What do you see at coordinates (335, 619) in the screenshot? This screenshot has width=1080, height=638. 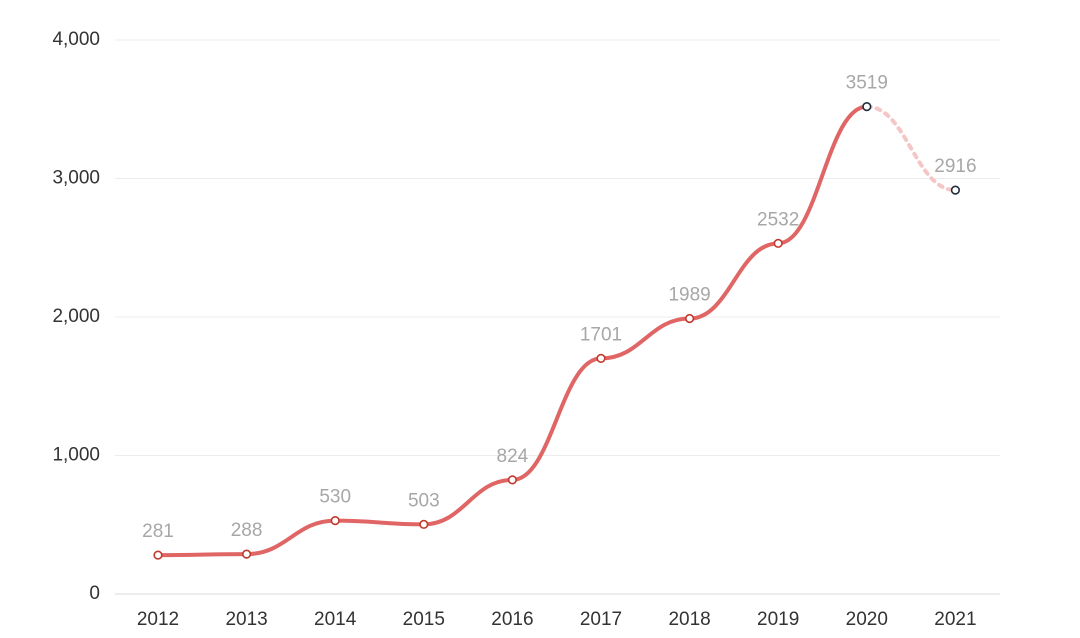 I see `x-tick-label: 2014` at bounding box center [335, 619].